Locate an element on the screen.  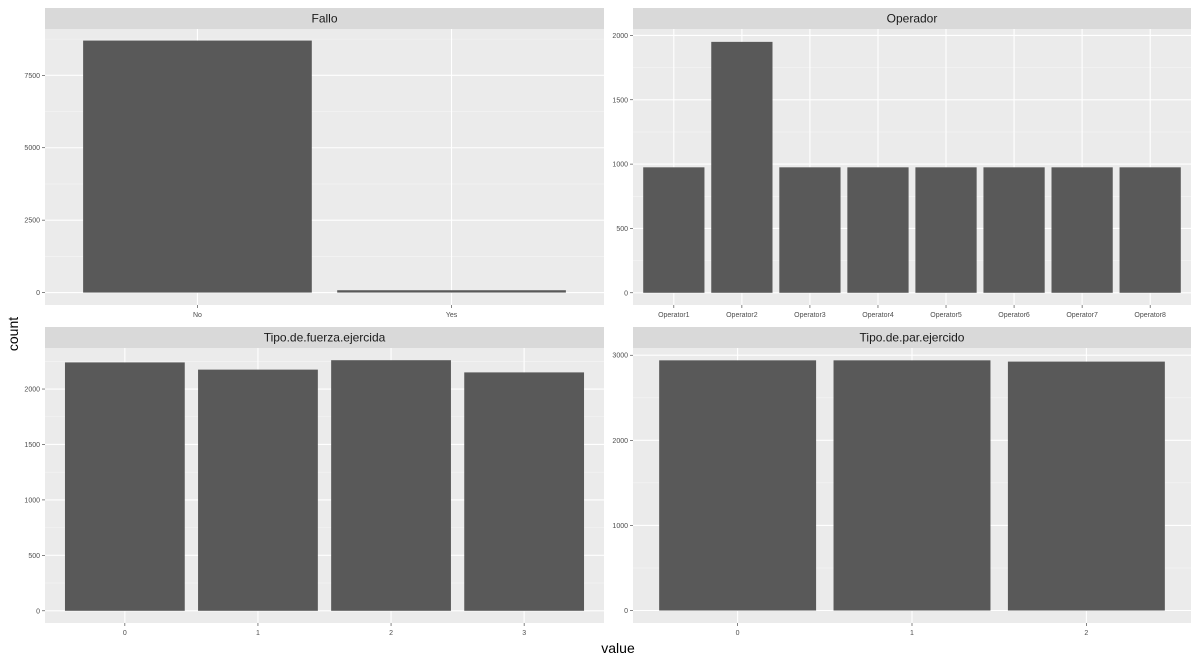
x-tick-label: Operator1 is located at coordinates (674, 315).